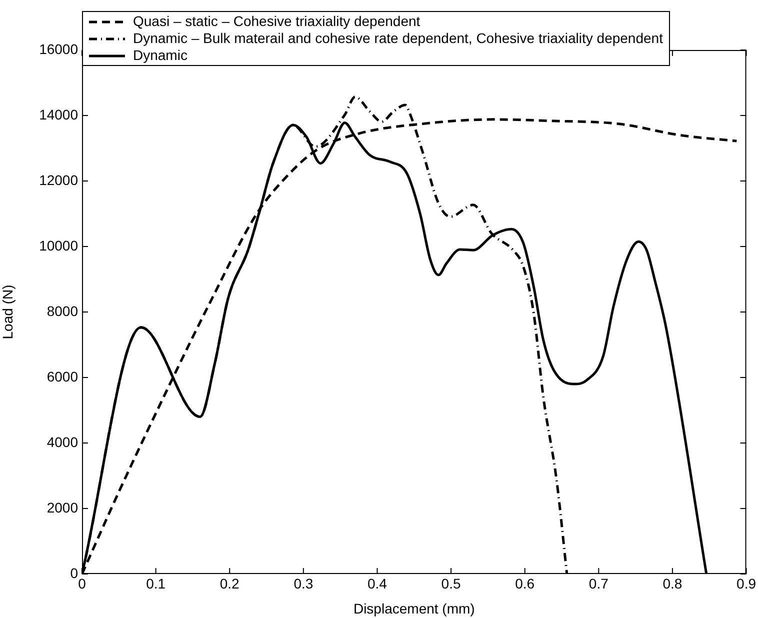  Describe the element at coordinates (525, 583) in the screenshot. I see `x-tick-label: 0.6` at that location.